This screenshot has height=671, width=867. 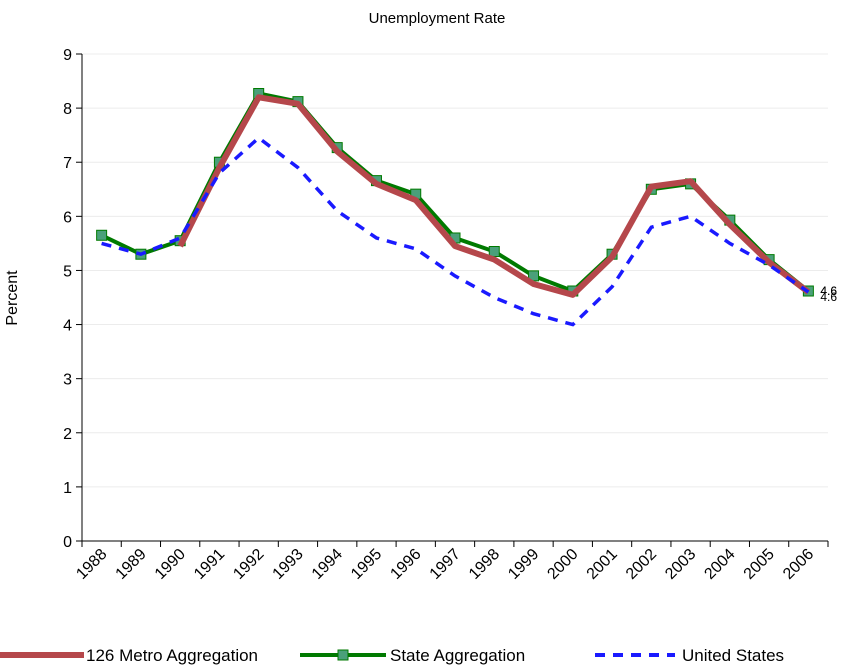 I want to click on y-axis-title: Percent, so click(x=12, y=298).